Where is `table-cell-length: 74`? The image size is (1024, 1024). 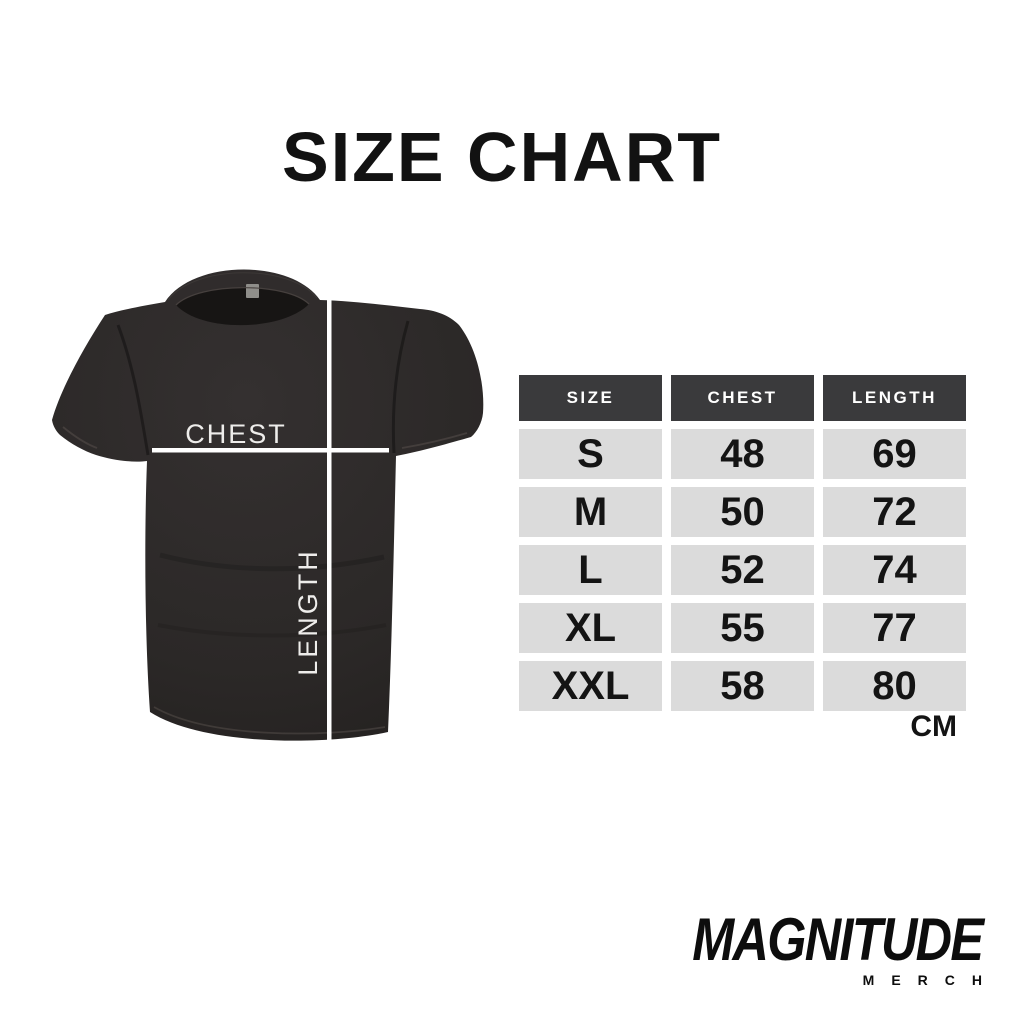 table-cell-length: 74 is located at coordinates (894, 570).